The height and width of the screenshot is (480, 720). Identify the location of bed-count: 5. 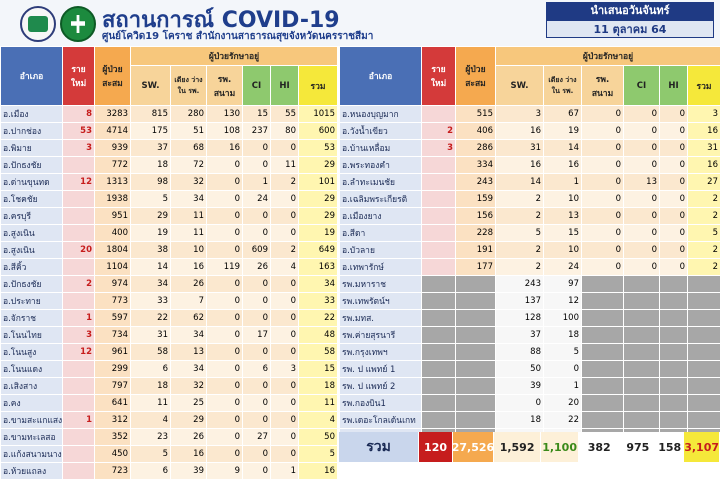
(563, 352).